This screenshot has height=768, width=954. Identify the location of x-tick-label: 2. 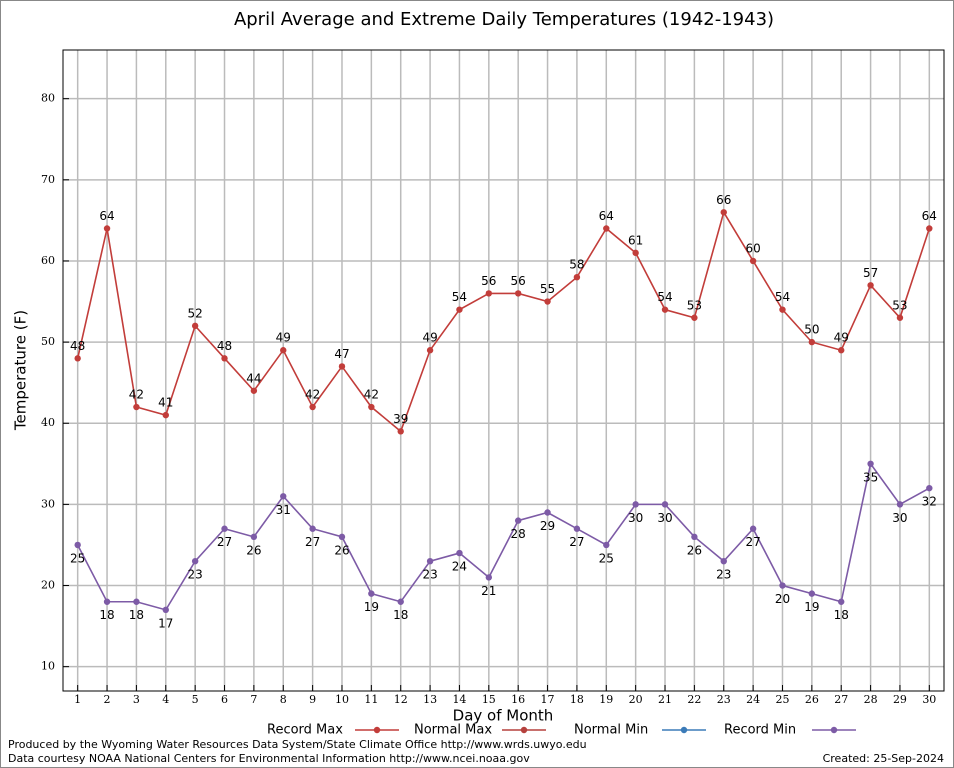
(107, 699).